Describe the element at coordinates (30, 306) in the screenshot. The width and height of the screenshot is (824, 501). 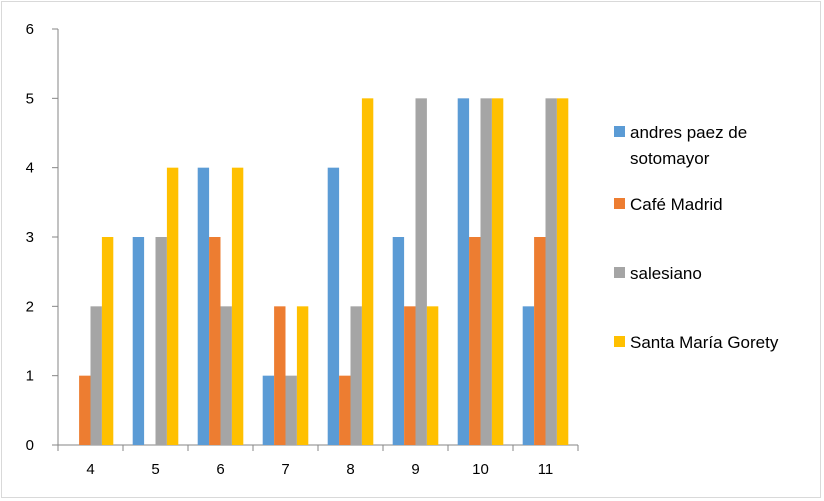
I see `y-tick-label: 2` at that location.